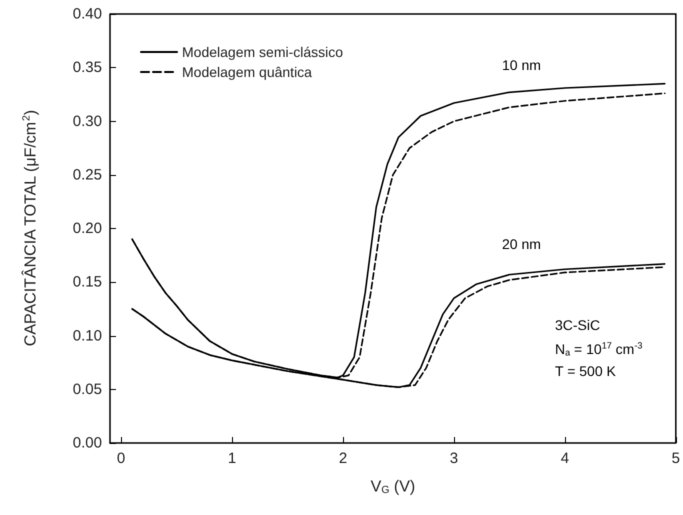 This screenshot has height=515, width=683. Describe the element at coordinates (247, 72) in the screenshot. I see `legend-label: Modelagem quântica` at that location.